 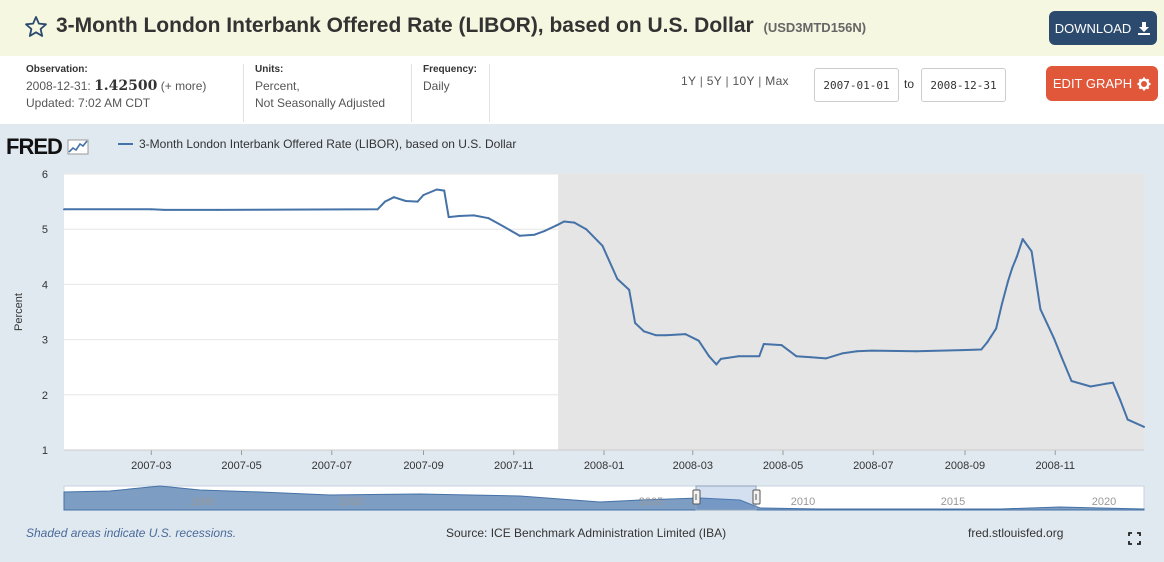 What do you see at coordinates (320, 103) in the screenshot?
I see `units-line2: Not Seasonally Adjusted` at bounding box center [320, 103].